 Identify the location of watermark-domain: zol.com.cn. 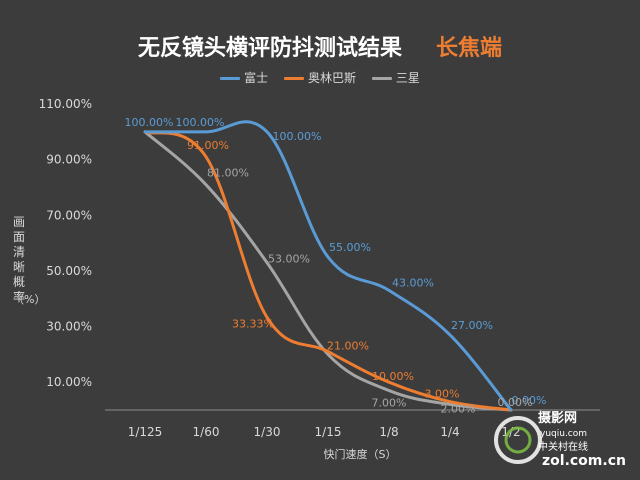
(584, 461).